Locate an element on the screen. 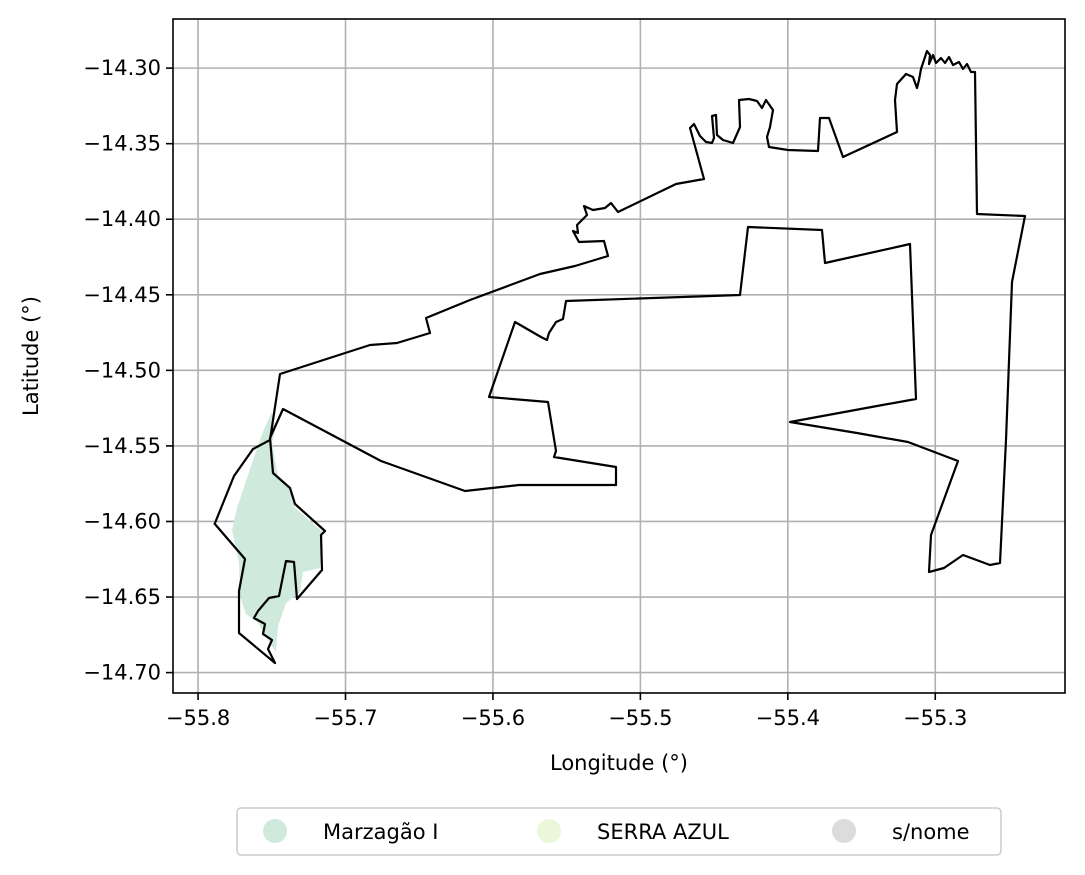 The height and width of the screenshot is (875, 1085). x-axis-ticks: −55.8 −55.7 −55.6 −55.5 −55.4 −55.3 is located at coordinates (566, 711).